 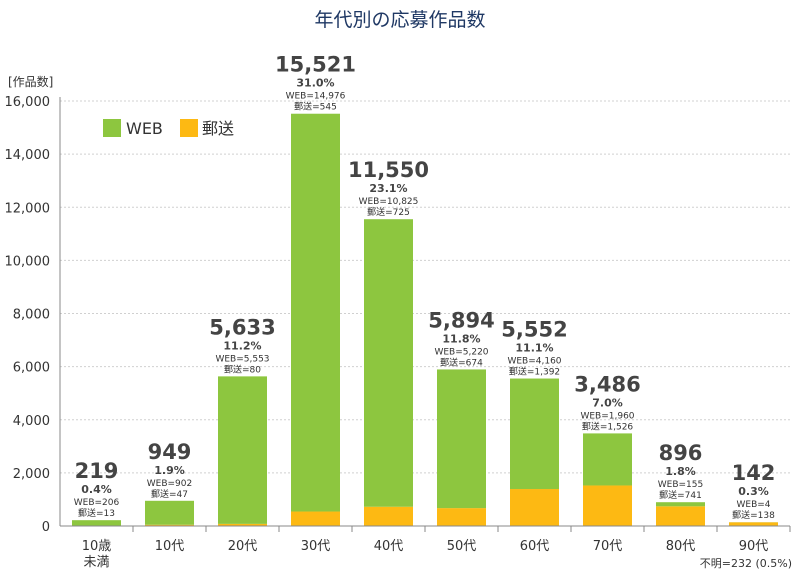 What do you see at coordinates (96, 562) in the screenshot?
I see `x-tick-label: 未満` at bounding box center [96, 562].